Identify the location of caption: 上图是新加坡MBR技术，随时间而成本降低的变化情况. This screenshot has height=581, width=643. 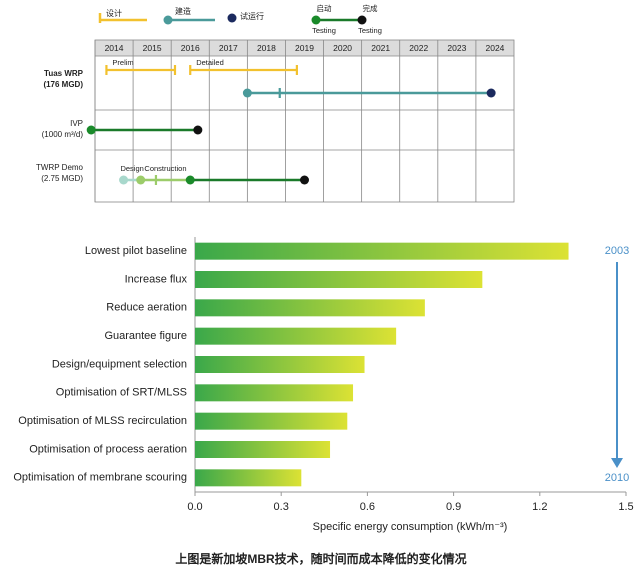
(320, 558).